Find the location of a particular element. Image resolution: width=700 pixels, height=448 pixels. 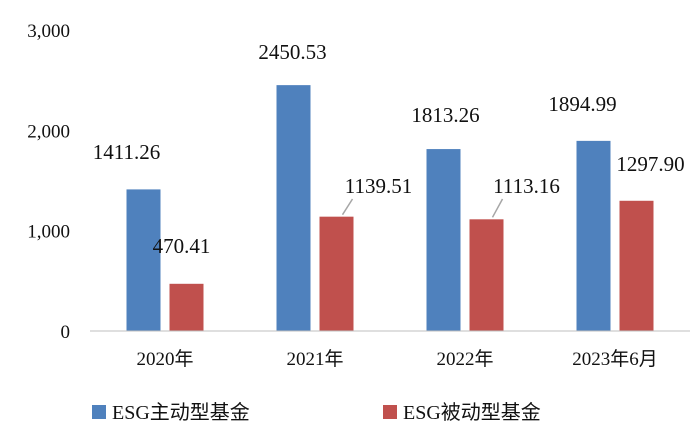

data-label: 1411.26 is located at coordinates (126, 152).